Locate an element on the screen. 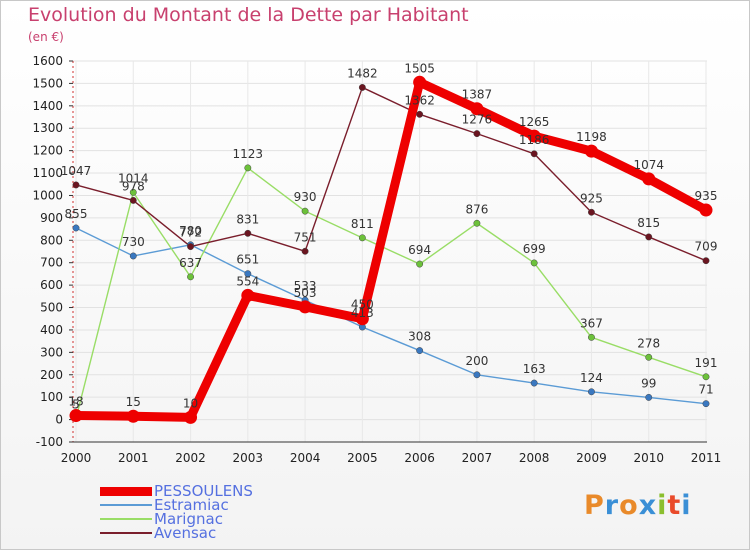  y-tick-label: -100 is located at coordinates (49, 442).